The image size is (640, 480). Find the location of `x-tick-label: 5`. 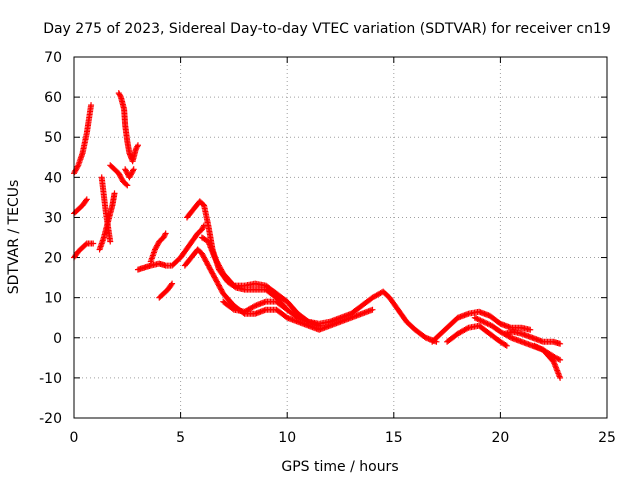

x-tick-label: 5 is located at coordinates (180, 438).